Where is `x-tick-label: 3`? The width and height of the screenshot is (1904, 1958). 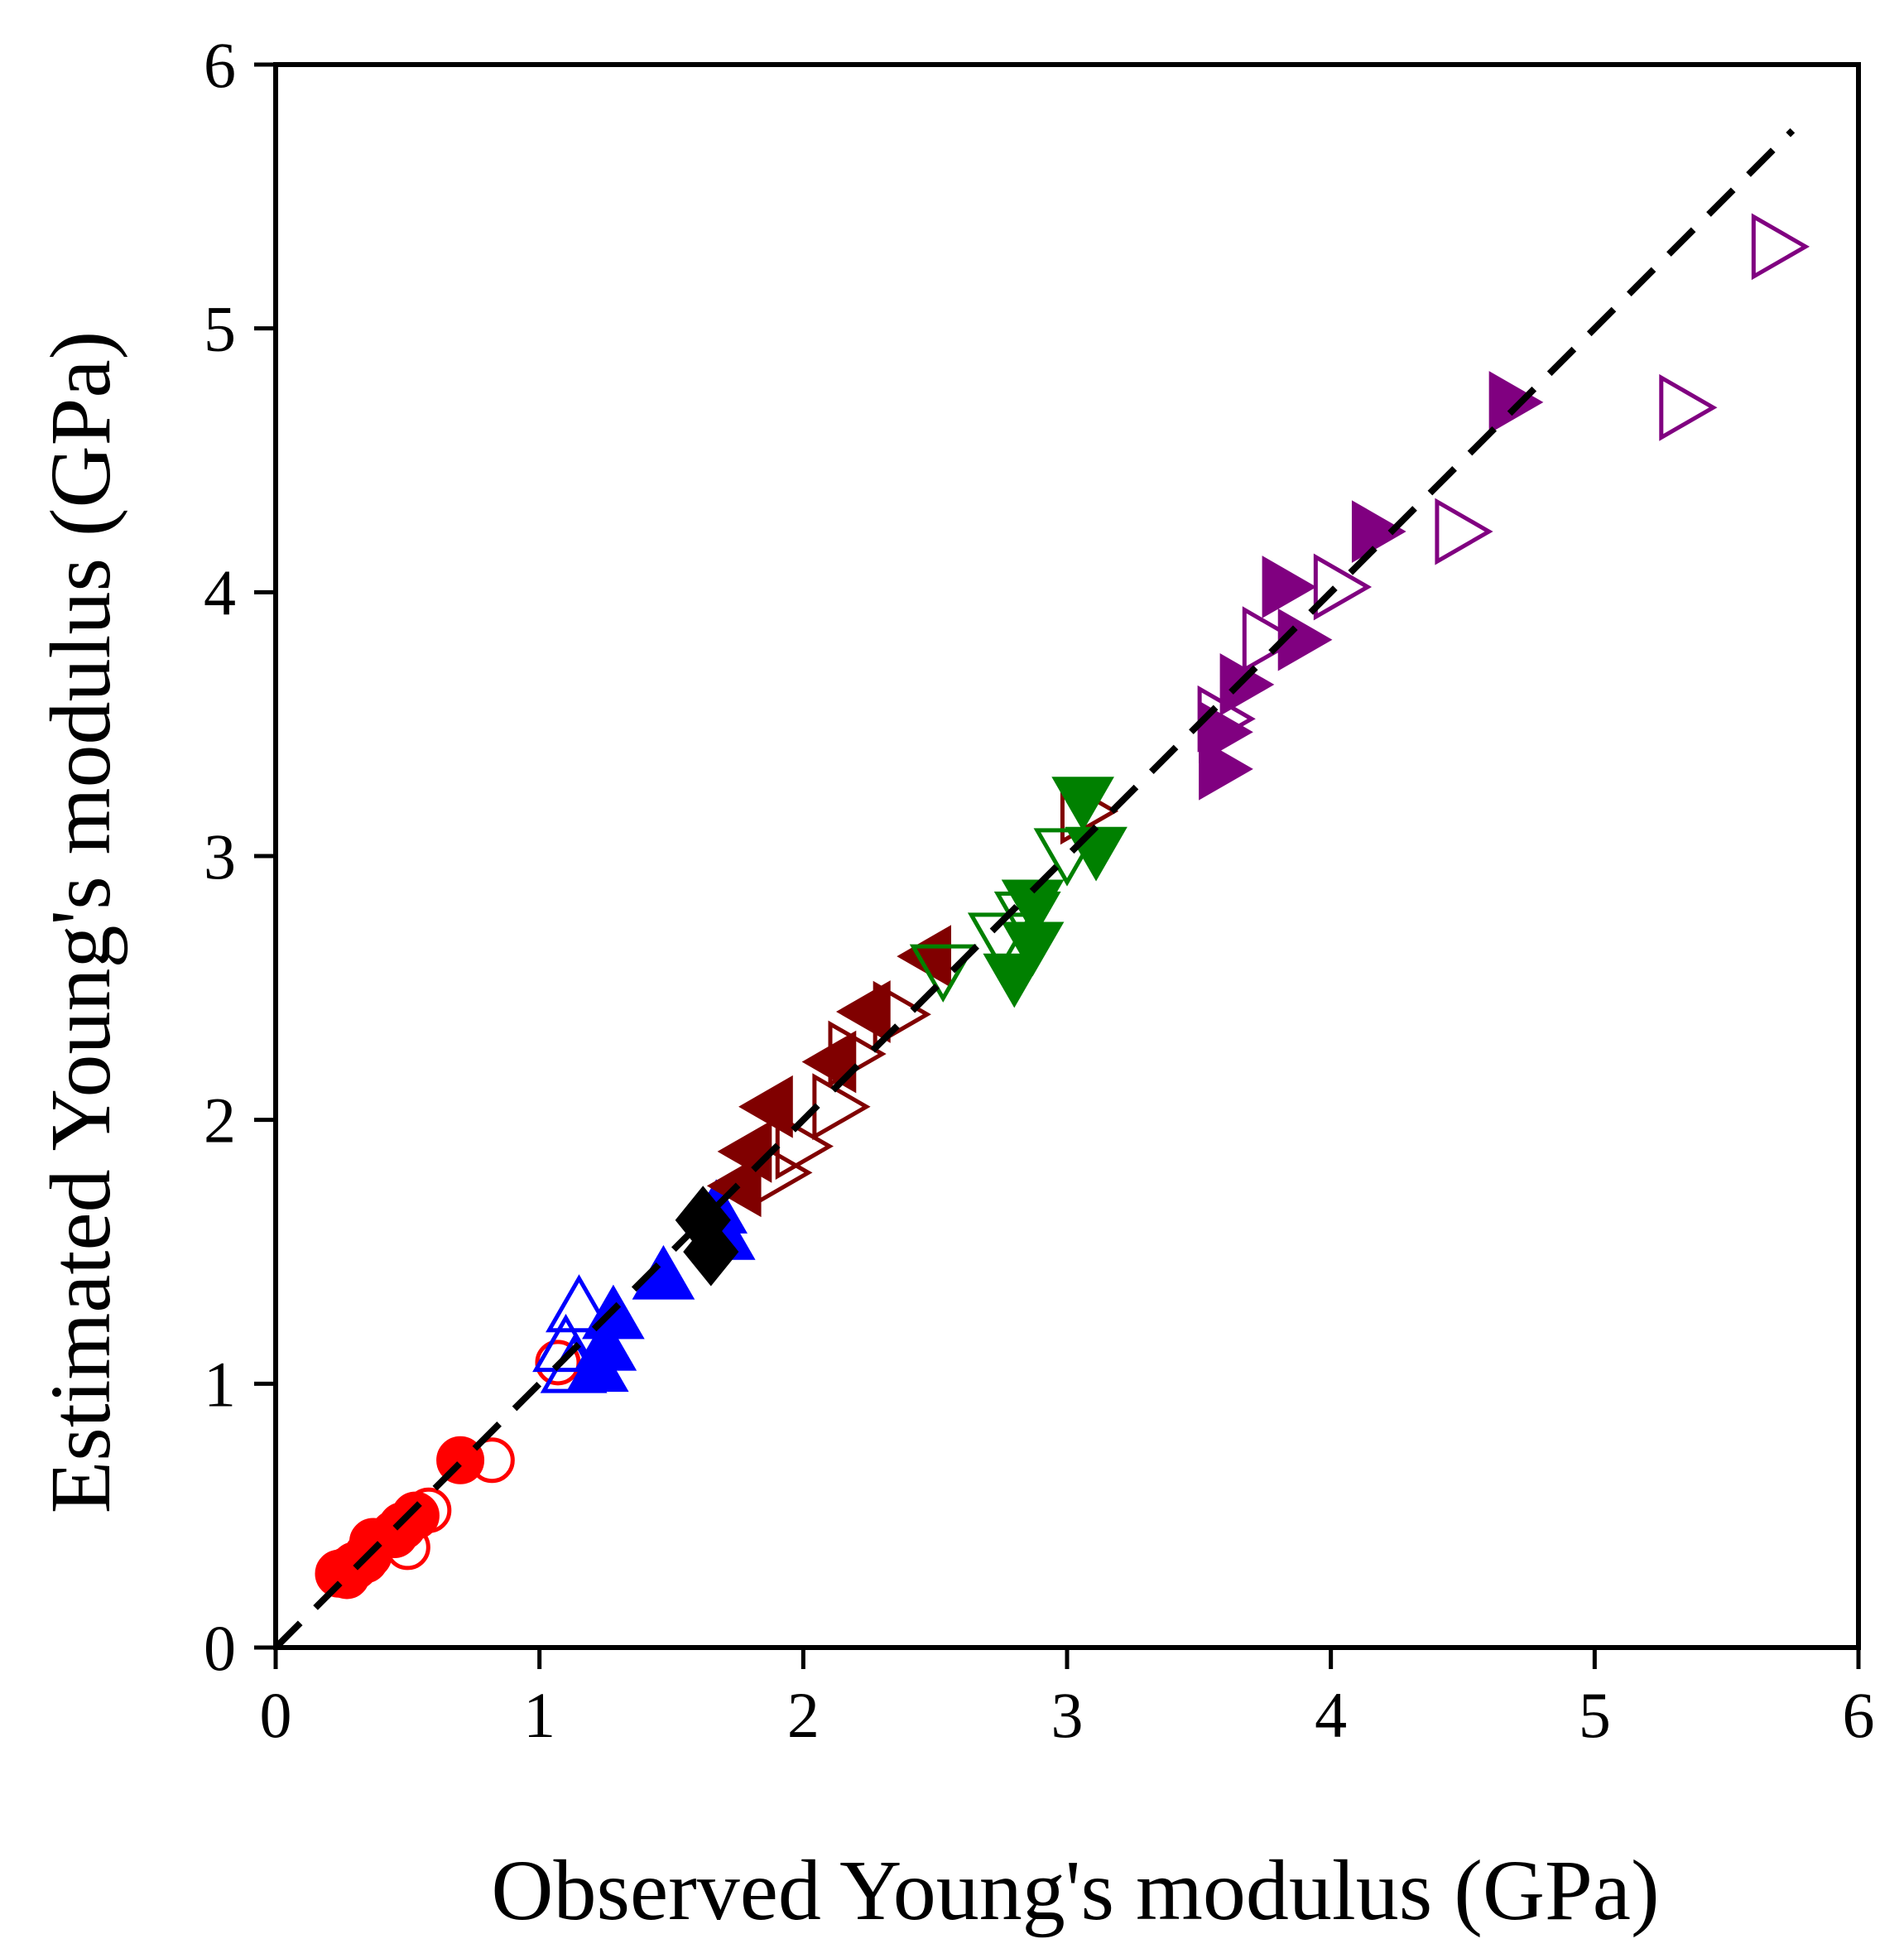 x-tick-label: 3 is located at coordinates (1067, 1715).